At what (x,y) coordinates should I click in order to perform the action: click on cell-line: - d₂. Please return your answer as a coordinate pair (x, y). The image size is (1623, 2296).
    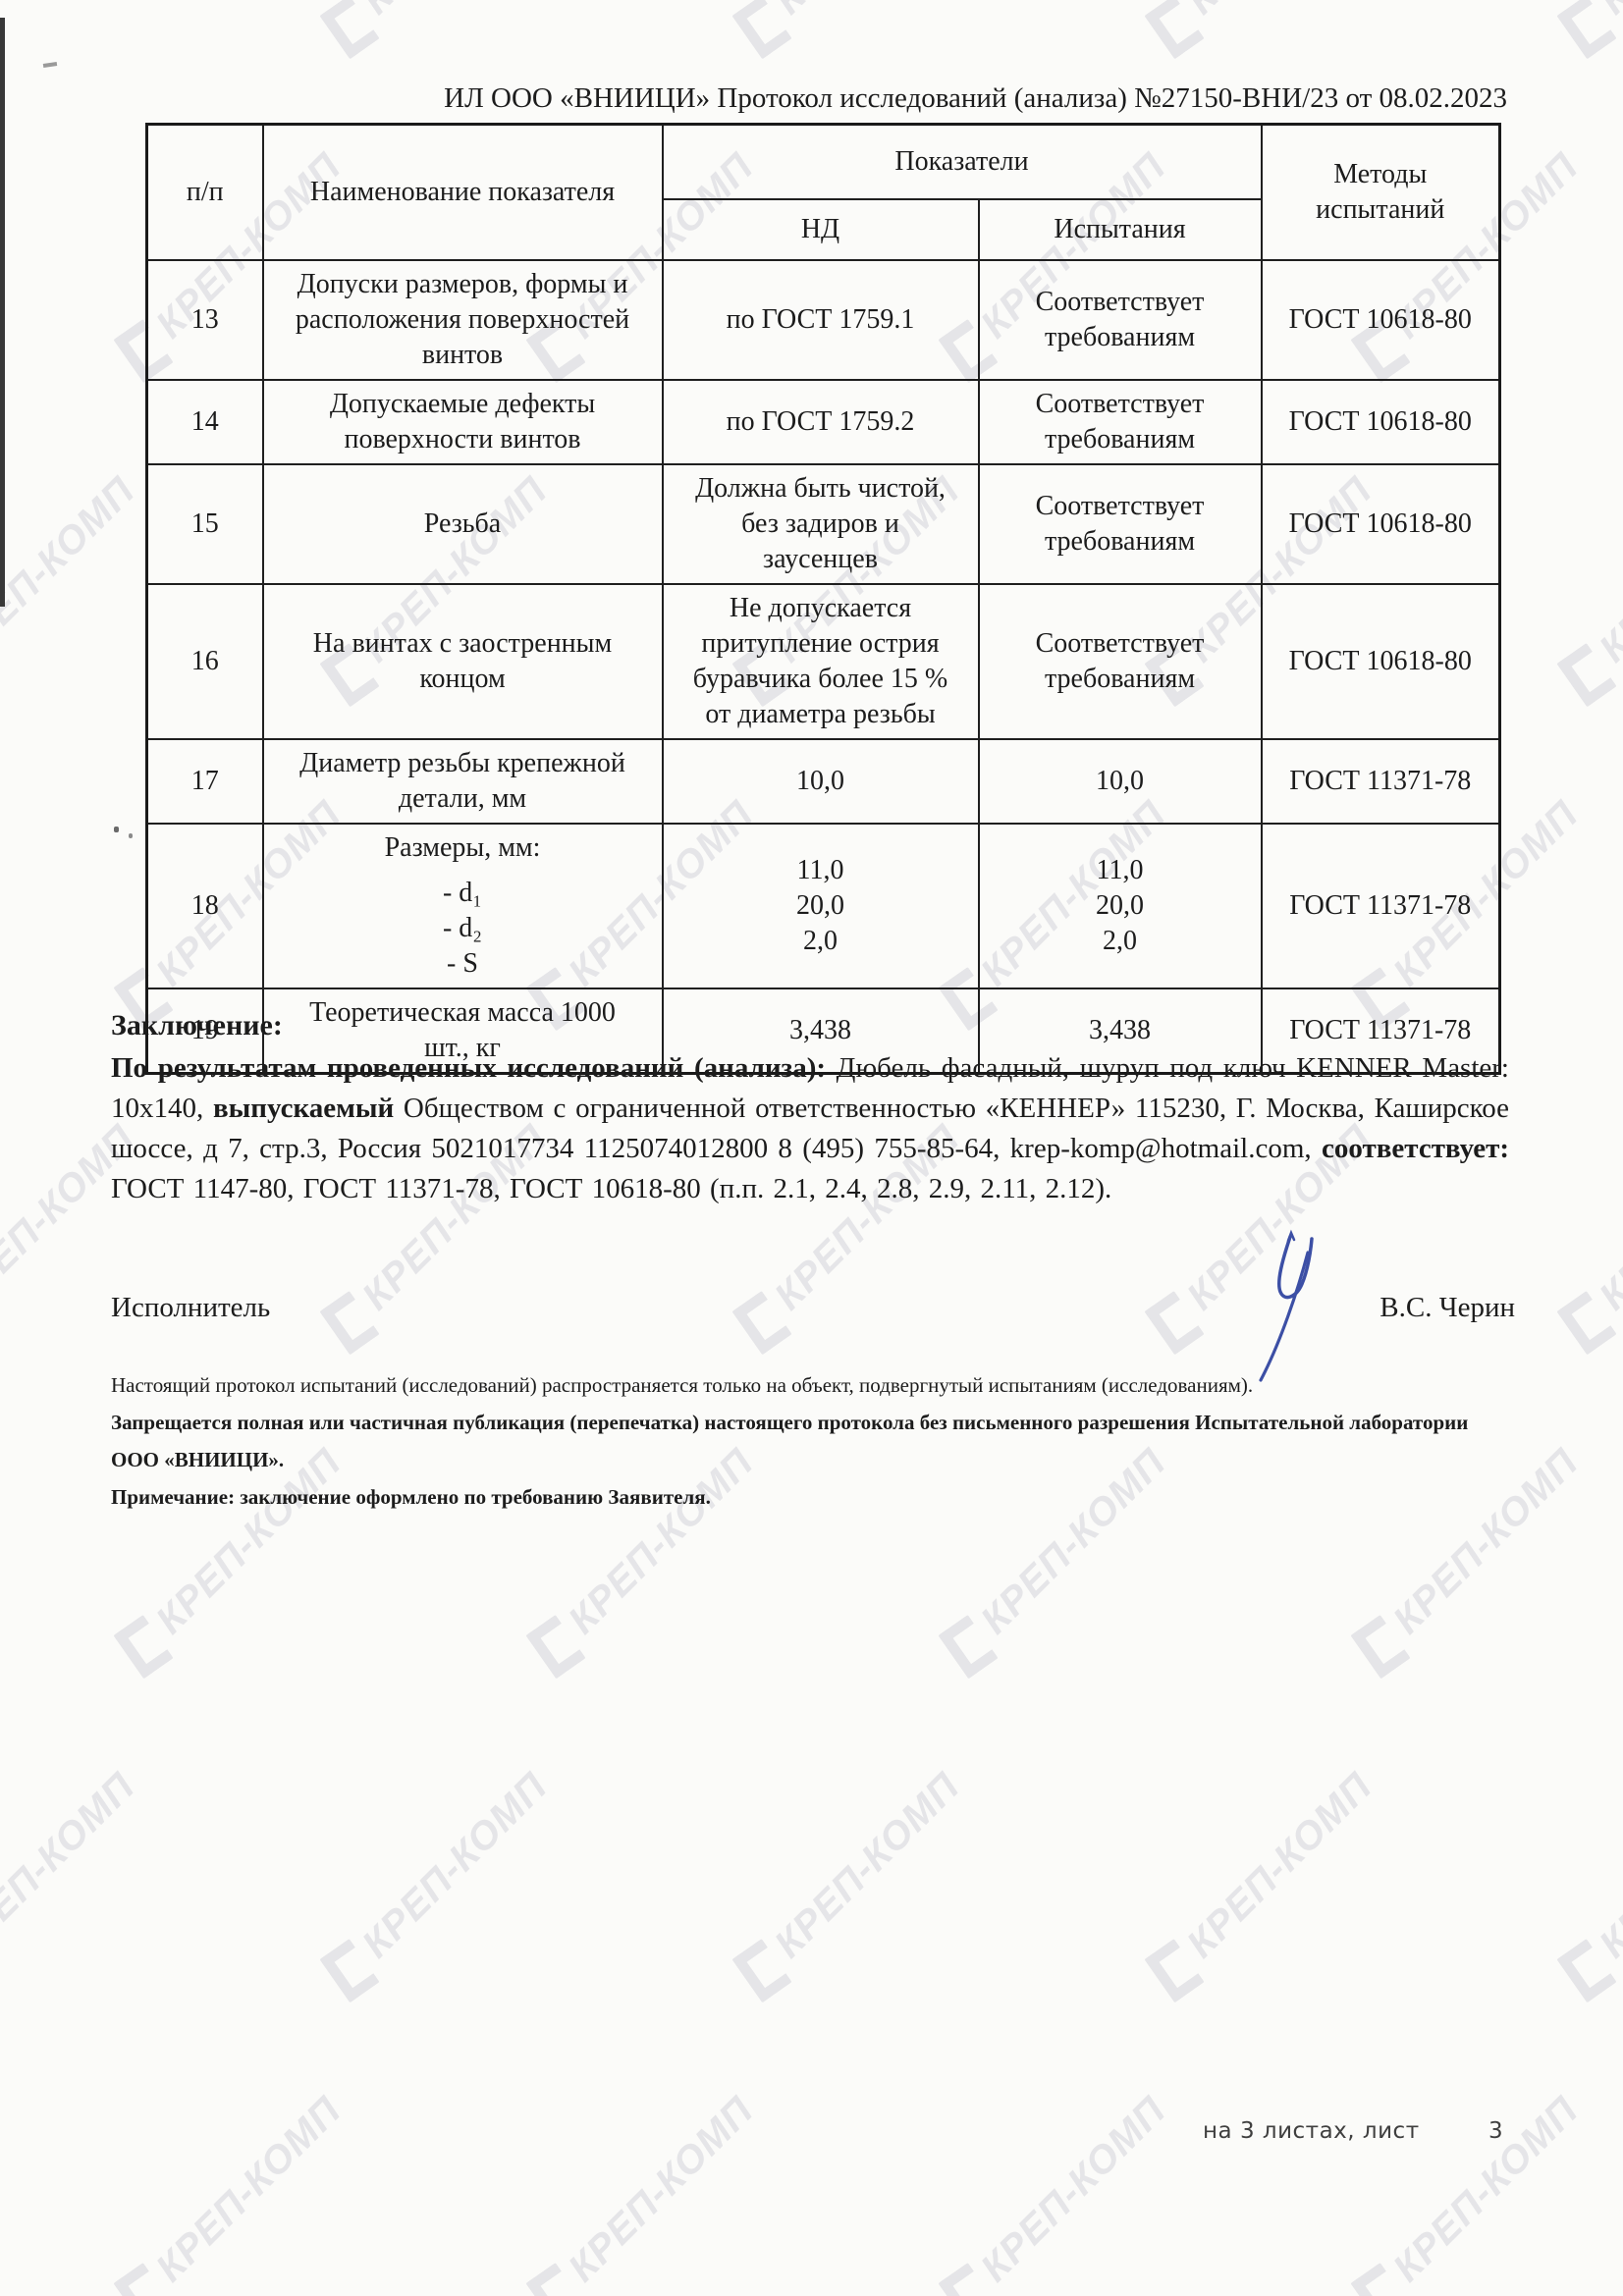
    Looking at the image, I should click on (462, 928).